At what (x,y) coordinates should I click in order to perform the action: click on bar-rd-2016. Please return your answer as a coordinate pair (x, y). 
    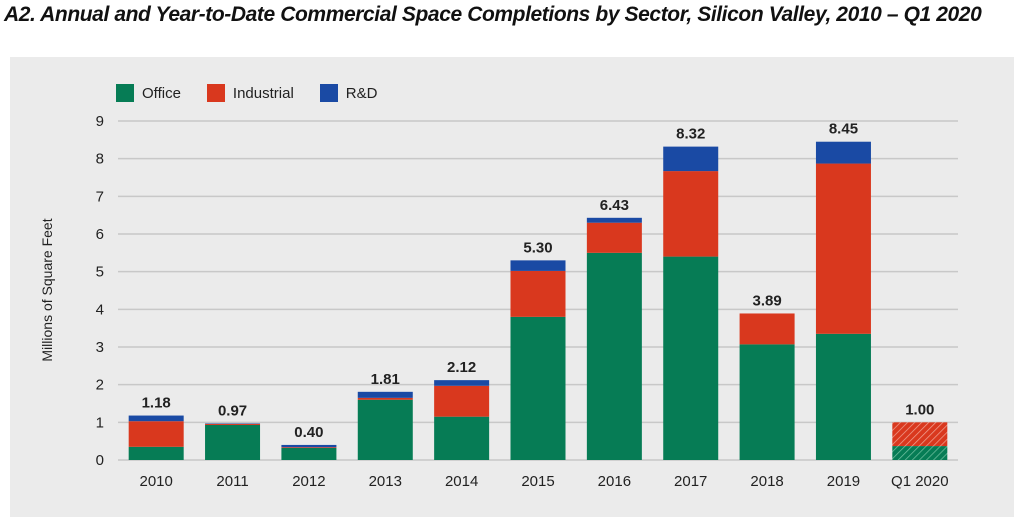
    Looking at the image, I should click on (614, 220).